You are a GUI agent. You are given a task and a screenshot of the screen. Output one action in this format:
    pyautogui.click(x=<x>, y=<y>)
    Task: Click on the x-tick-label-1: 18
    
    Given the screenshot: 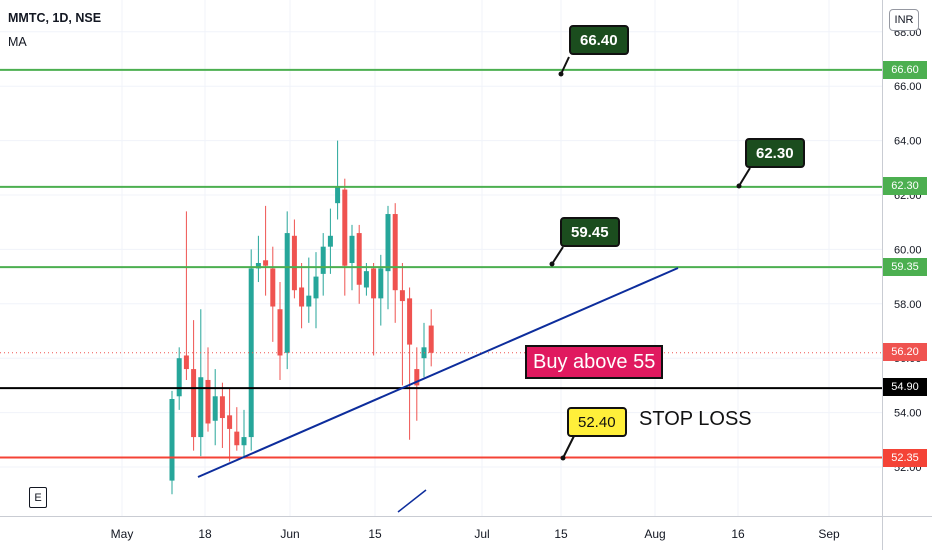 What is the action you would take?
    pyautogui.click(x=205, y=534)
    